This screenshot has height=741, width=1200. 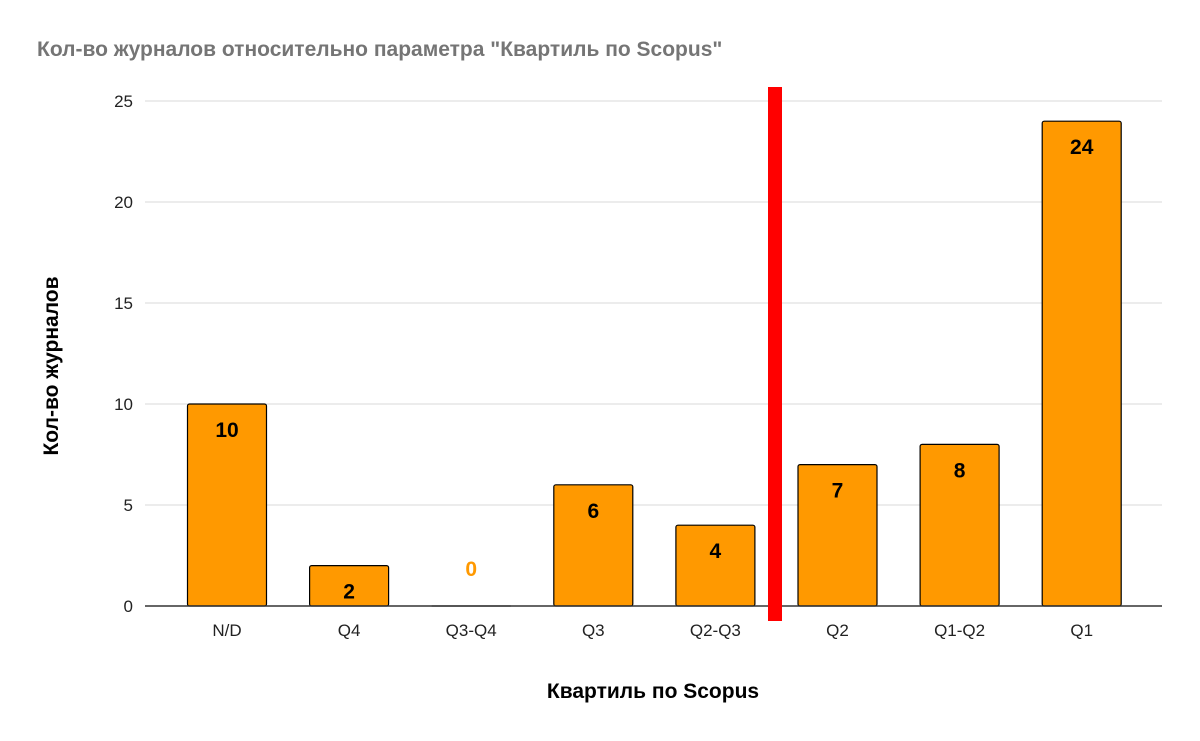 I want to click on data-label: 0, so click(x=471, y=569).